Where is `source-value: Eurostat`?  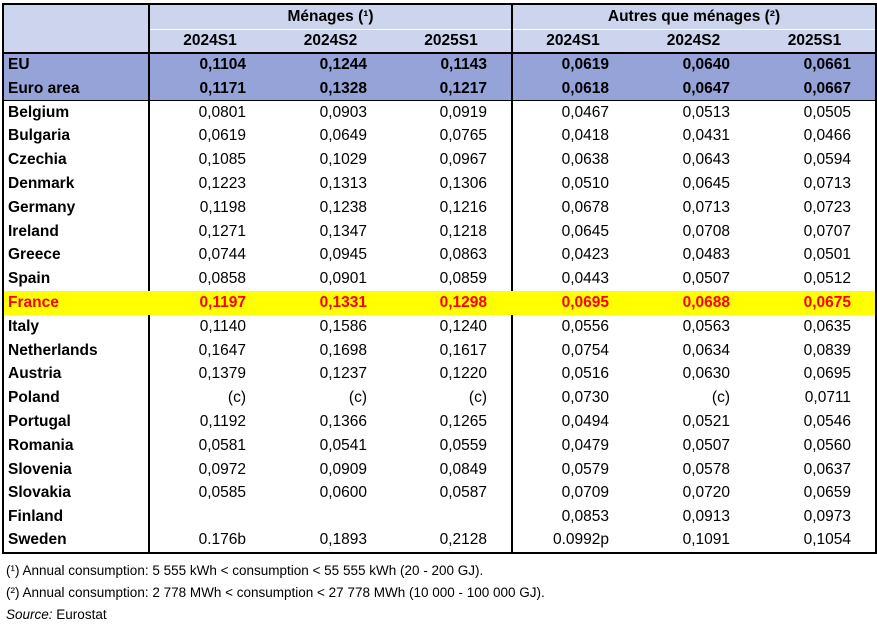
source-value: Eurostat is located at coordinates (81, 614).